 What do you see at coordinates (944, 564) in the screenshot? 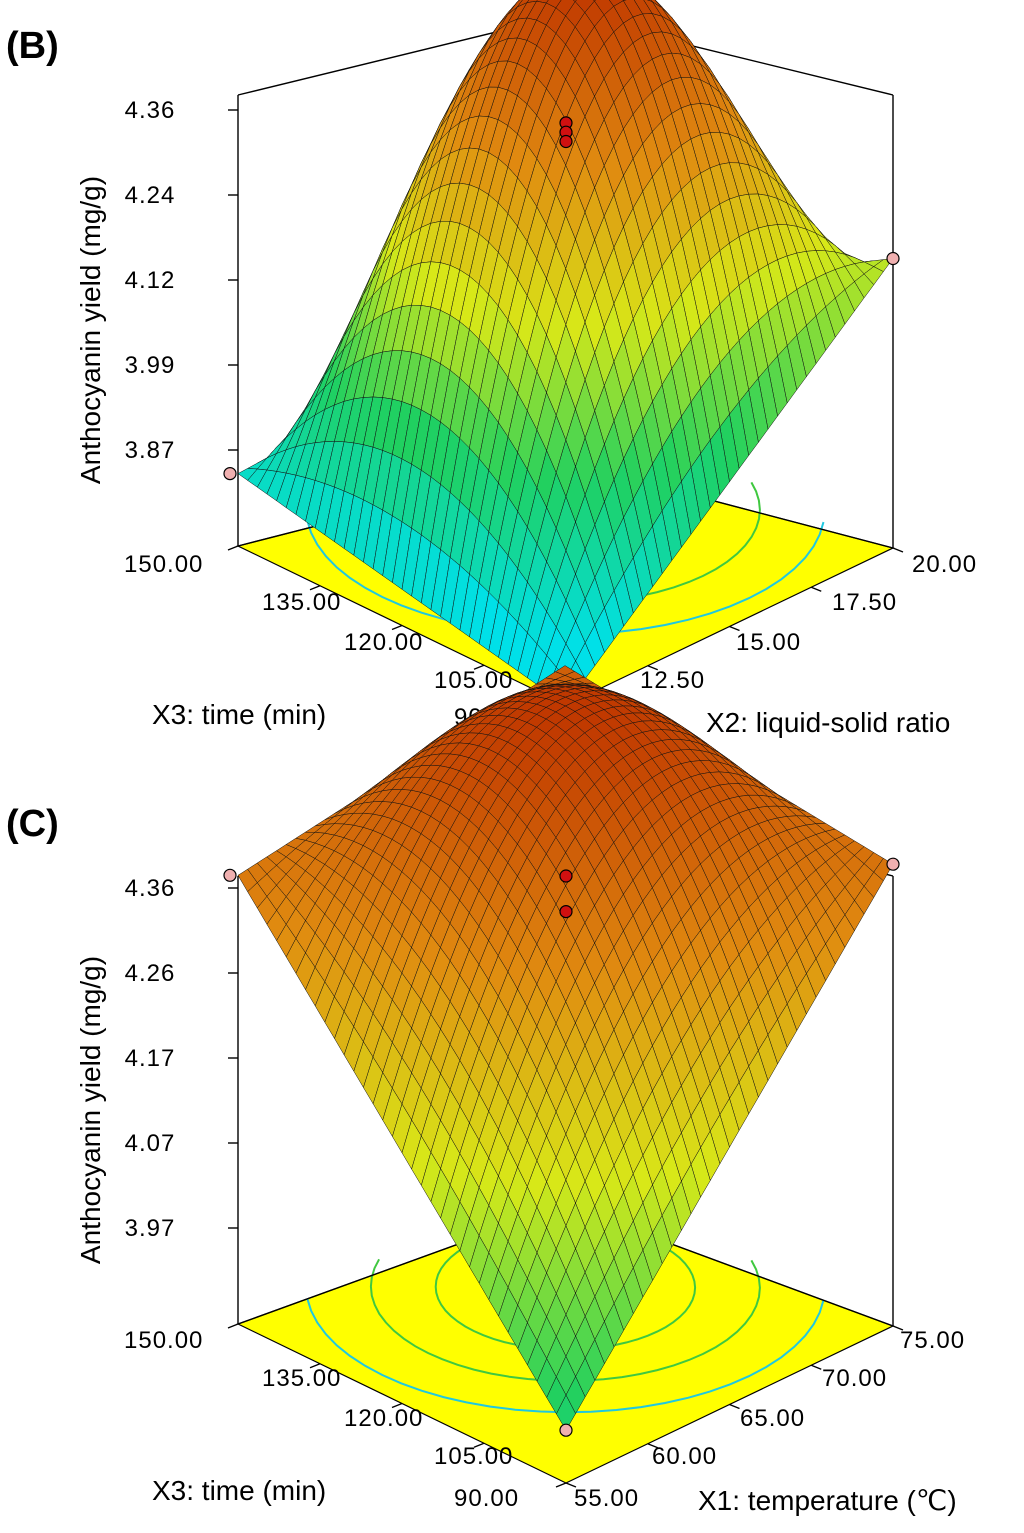
I see `x-tick-label: 20.00` at bounding box center [944, 564].